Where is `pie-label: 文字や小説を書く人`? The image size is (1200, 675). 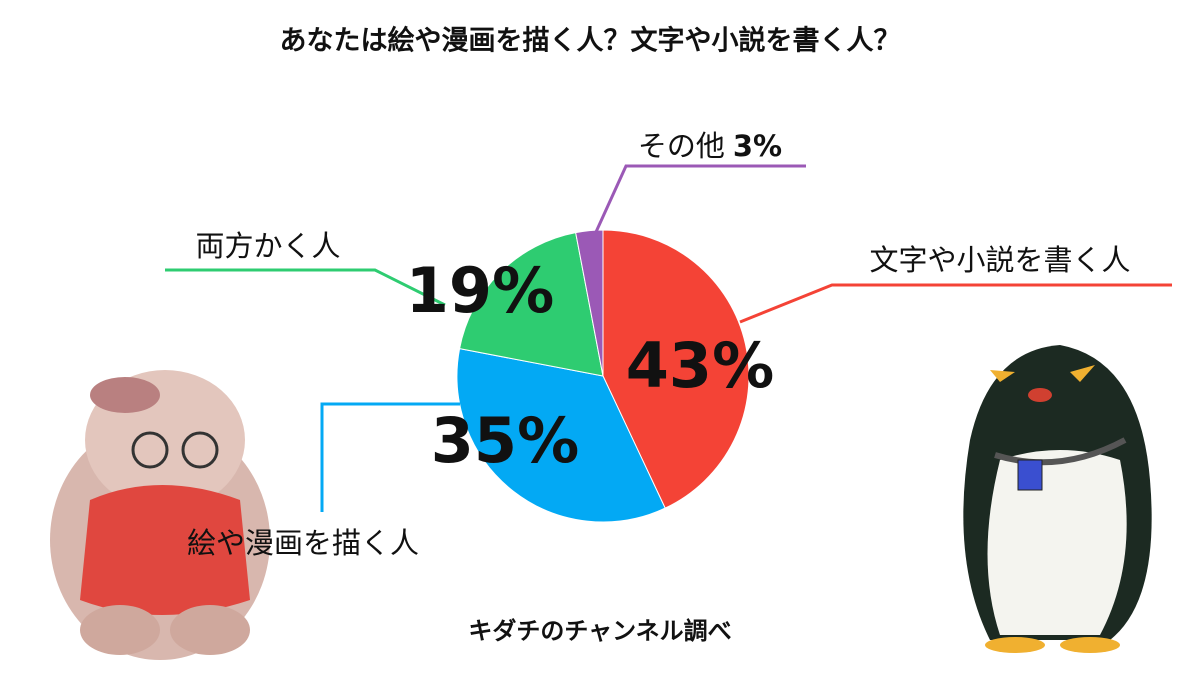
pie-label: 文字や小説を書く人 is located at coordinates (999, 260).